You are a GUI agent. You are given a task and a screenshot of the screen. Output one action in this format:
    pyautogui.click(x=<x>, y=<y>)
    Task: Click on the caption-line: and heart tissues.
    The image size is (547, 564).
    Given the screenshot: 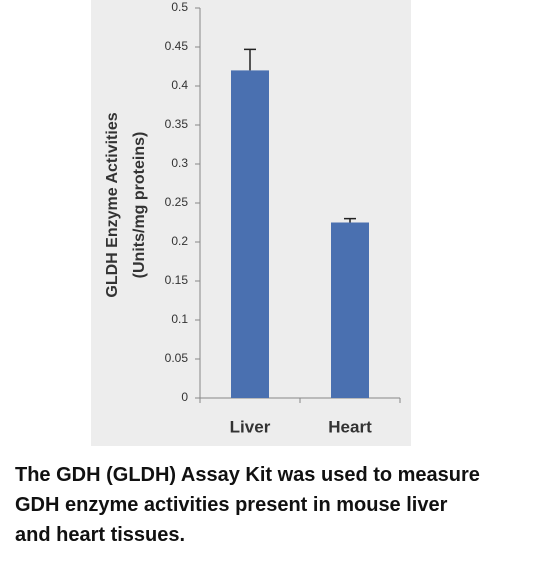 What is the action you would take?
    pyautogui.click(x=100, y=535)
    